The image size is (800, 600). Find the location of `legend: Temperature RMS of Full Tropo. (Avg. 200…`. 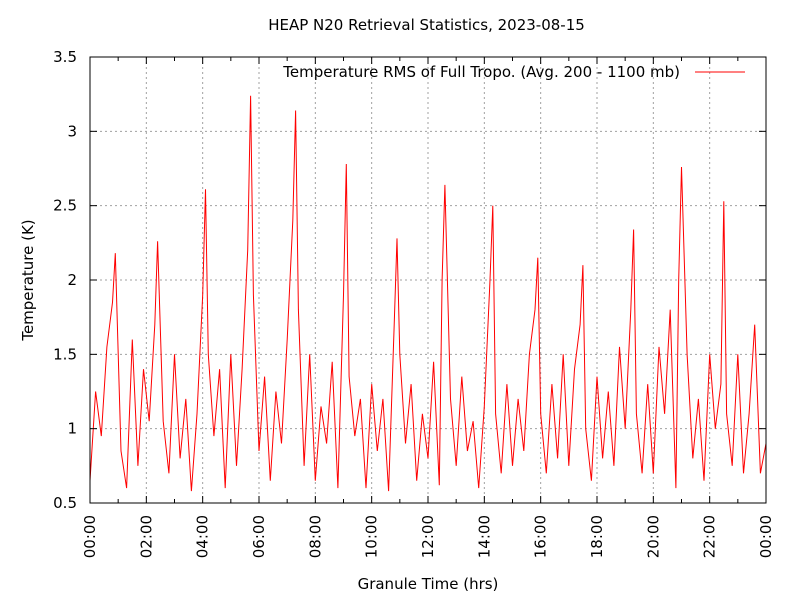

legend: Temperature RMS of Full Tropo. (Avg. 200… is located at coordinates (513, 72).